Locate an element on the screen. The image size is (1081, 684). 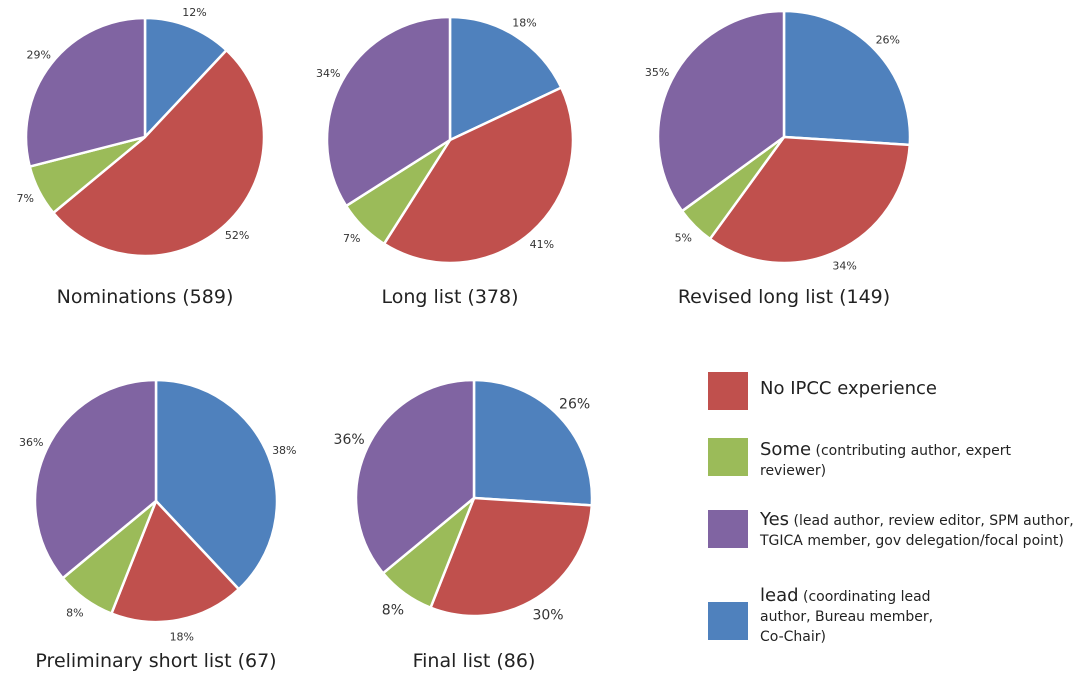
pie-5-slice-lead is located at coordinates (533, 442).